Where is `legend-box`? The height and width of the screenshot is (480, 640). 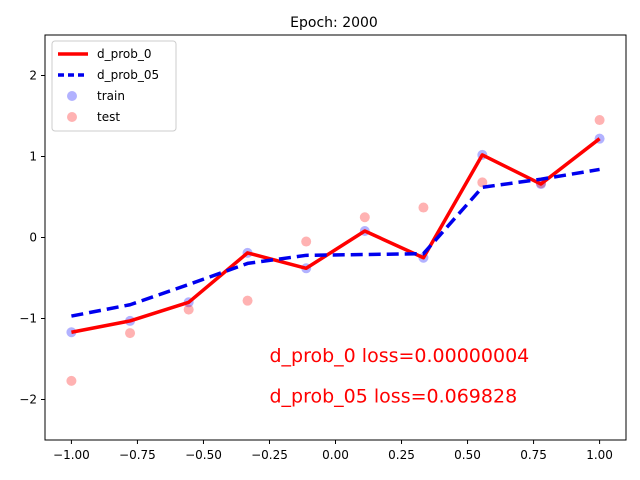 legend-box is located at coordinates (114, 86).